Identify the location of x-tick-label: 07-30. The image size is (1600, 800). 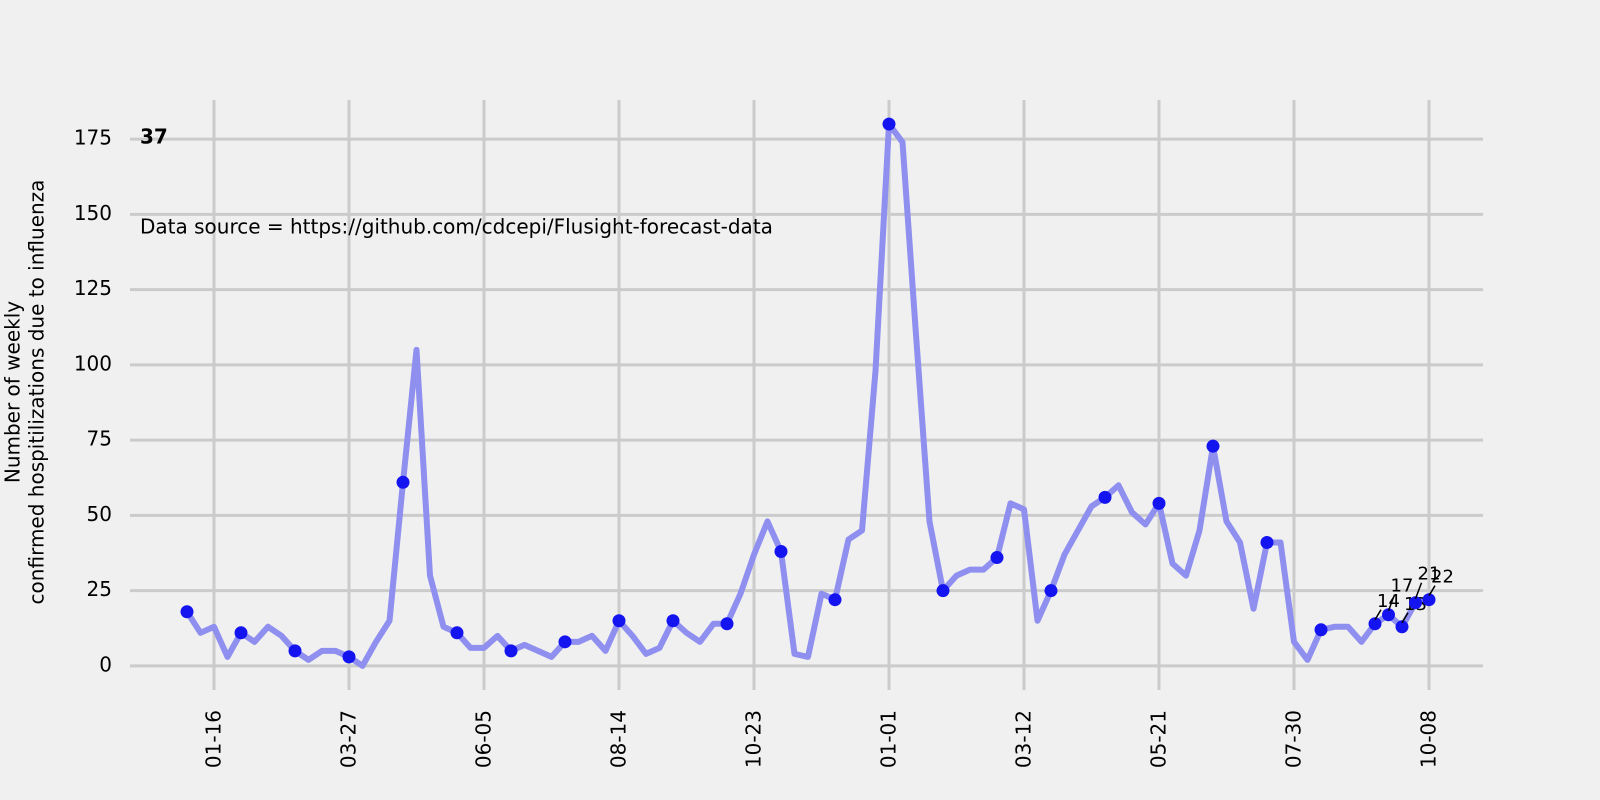
(1294, 739).